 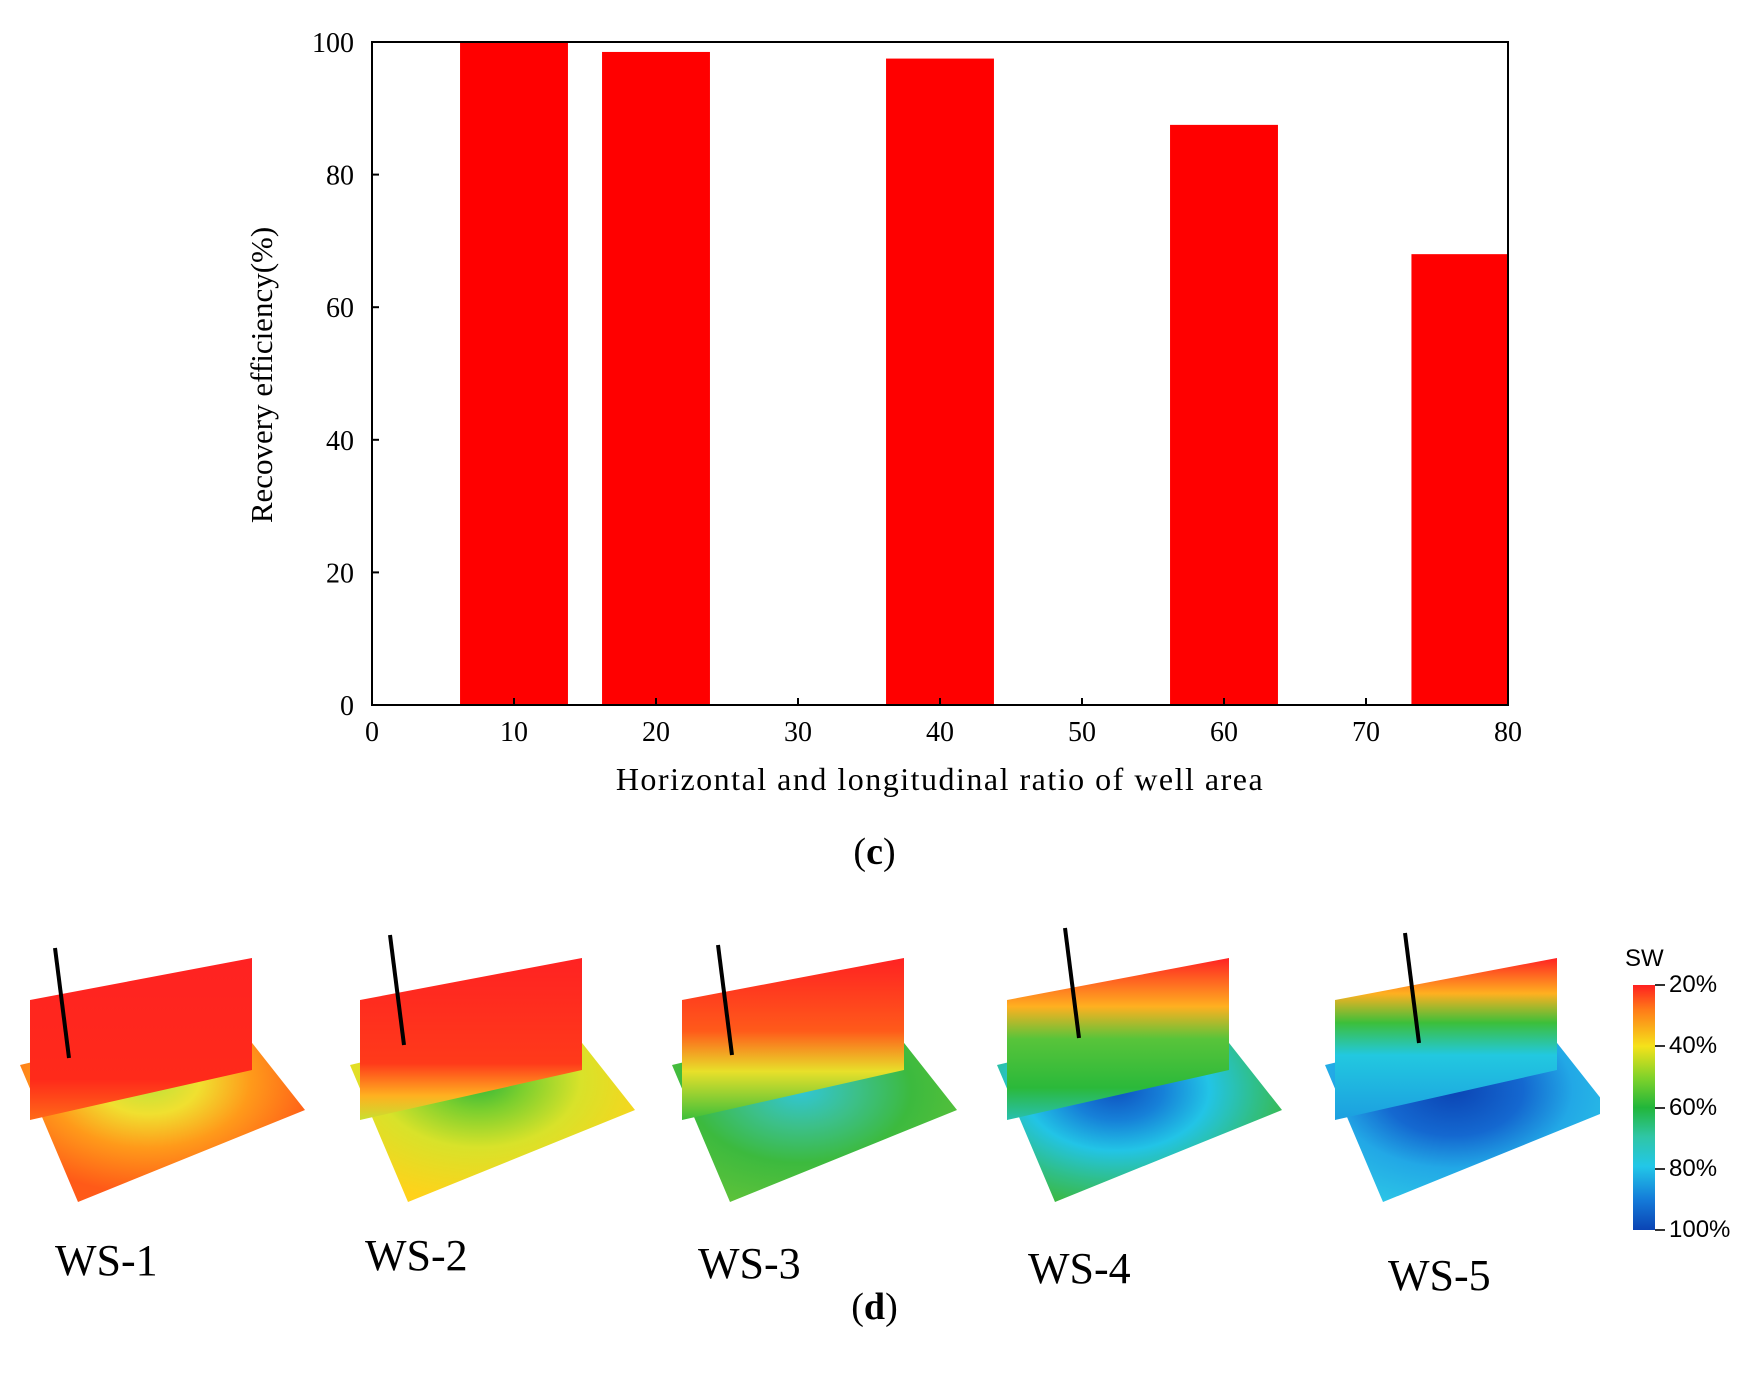 What do you see at coordinates (656, 732) in the screenshot?
I see `x-tick-label: 20` at bounding box center [656, 732].